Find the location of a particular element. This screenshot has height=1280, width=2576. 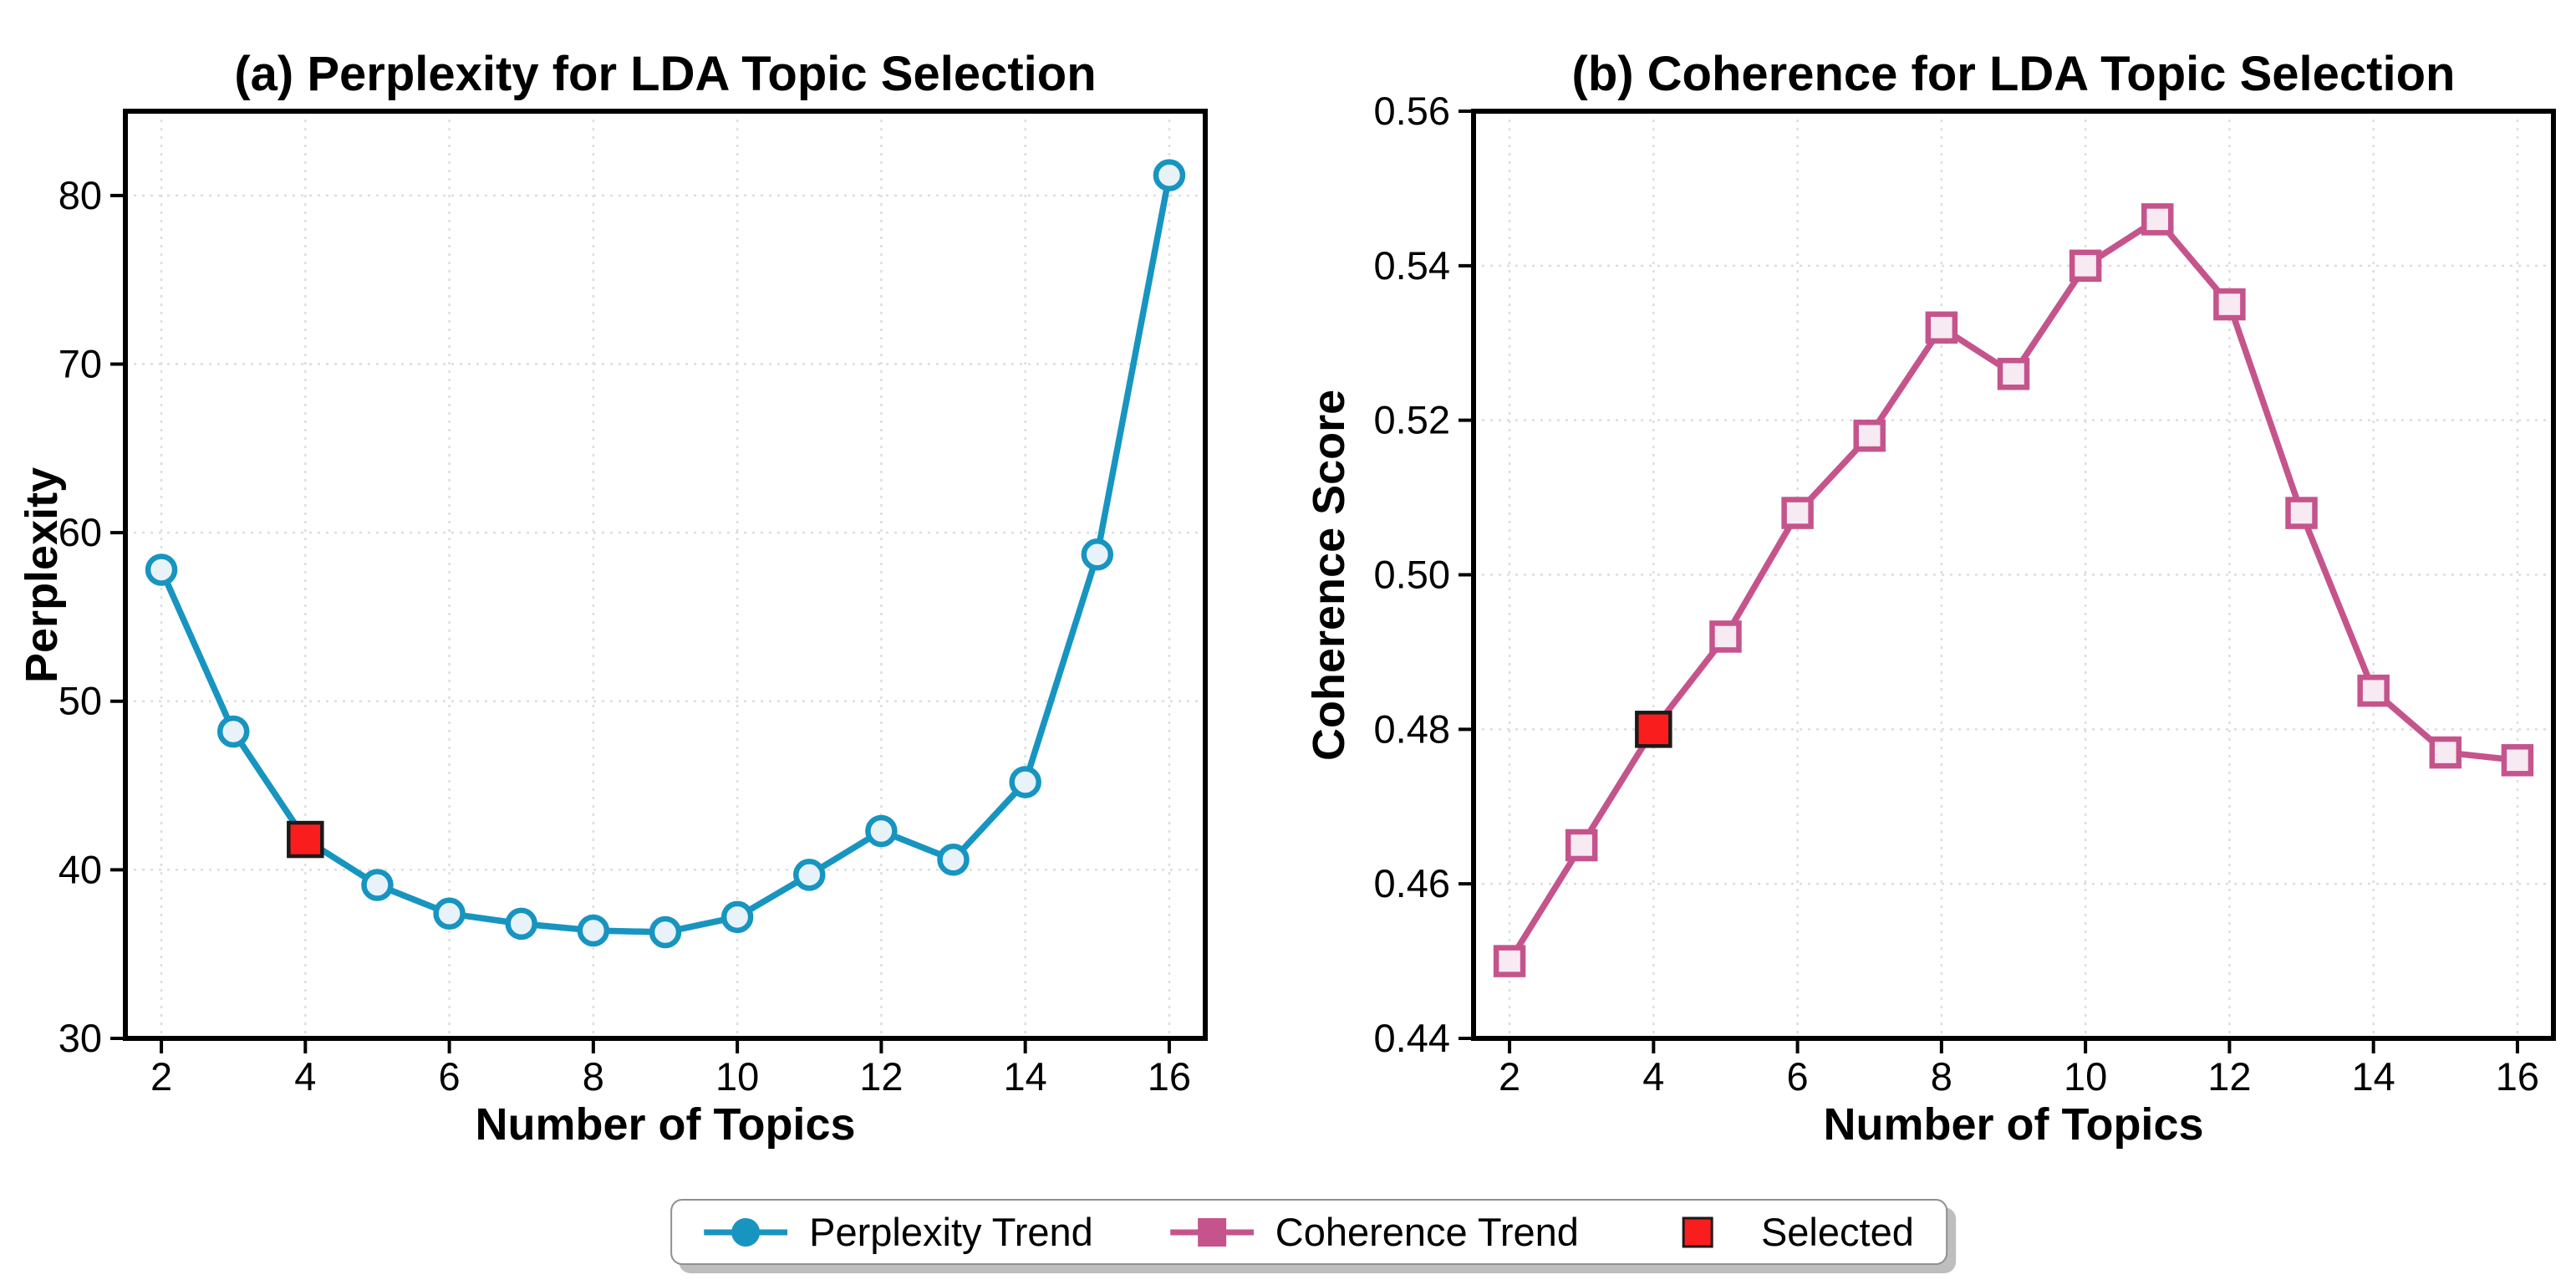

y-axis-label-perplexity: Perplexity is located at coordinates (42, 575).